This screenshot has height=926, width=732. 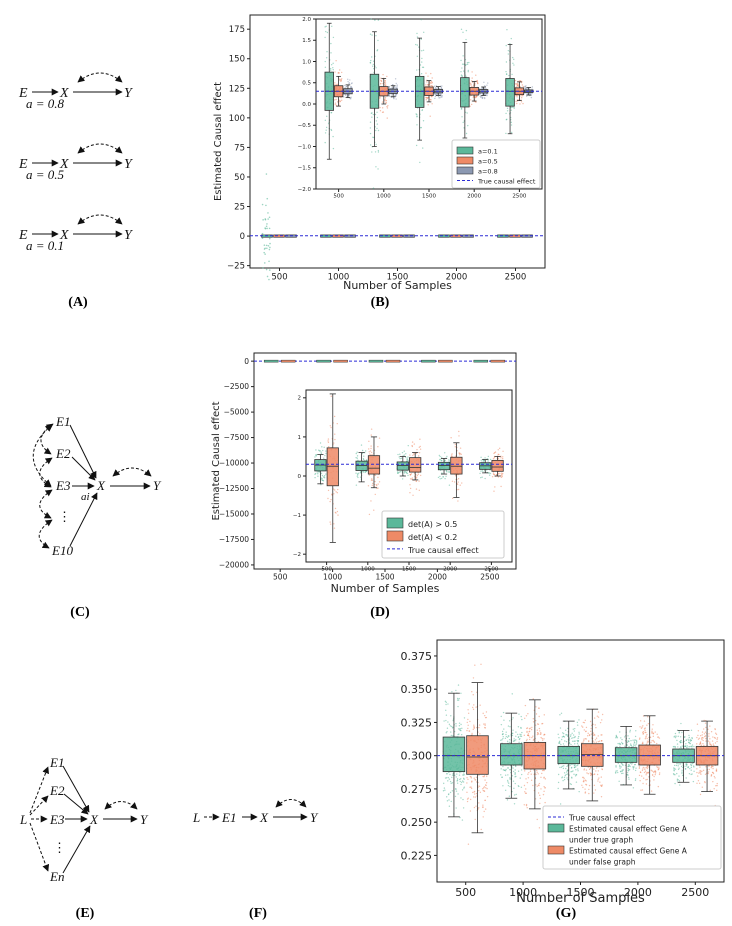 What do you see at coordinates (632, 837) in the screenshot?
I see `legend-box` at bounding box center [632, 837].